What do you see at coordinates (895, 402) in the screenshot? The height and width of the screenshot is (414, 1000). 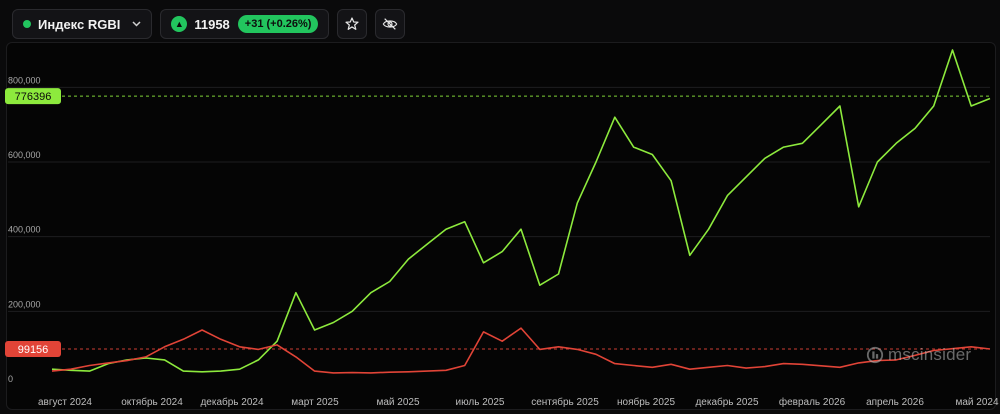 I see `x-tick-label: апрель 2026` at bounding box center [895, 402].